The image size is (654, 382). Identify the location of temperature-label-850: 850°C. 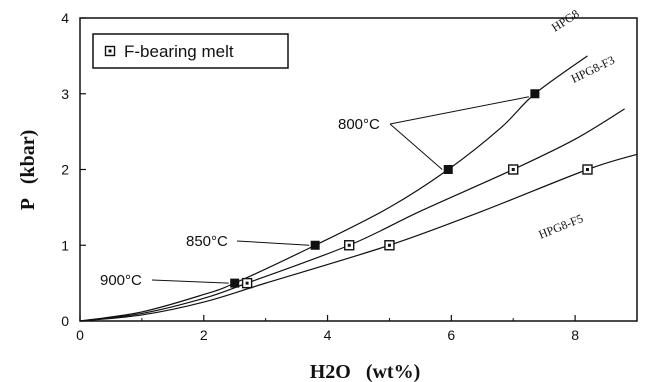
(207, 241).